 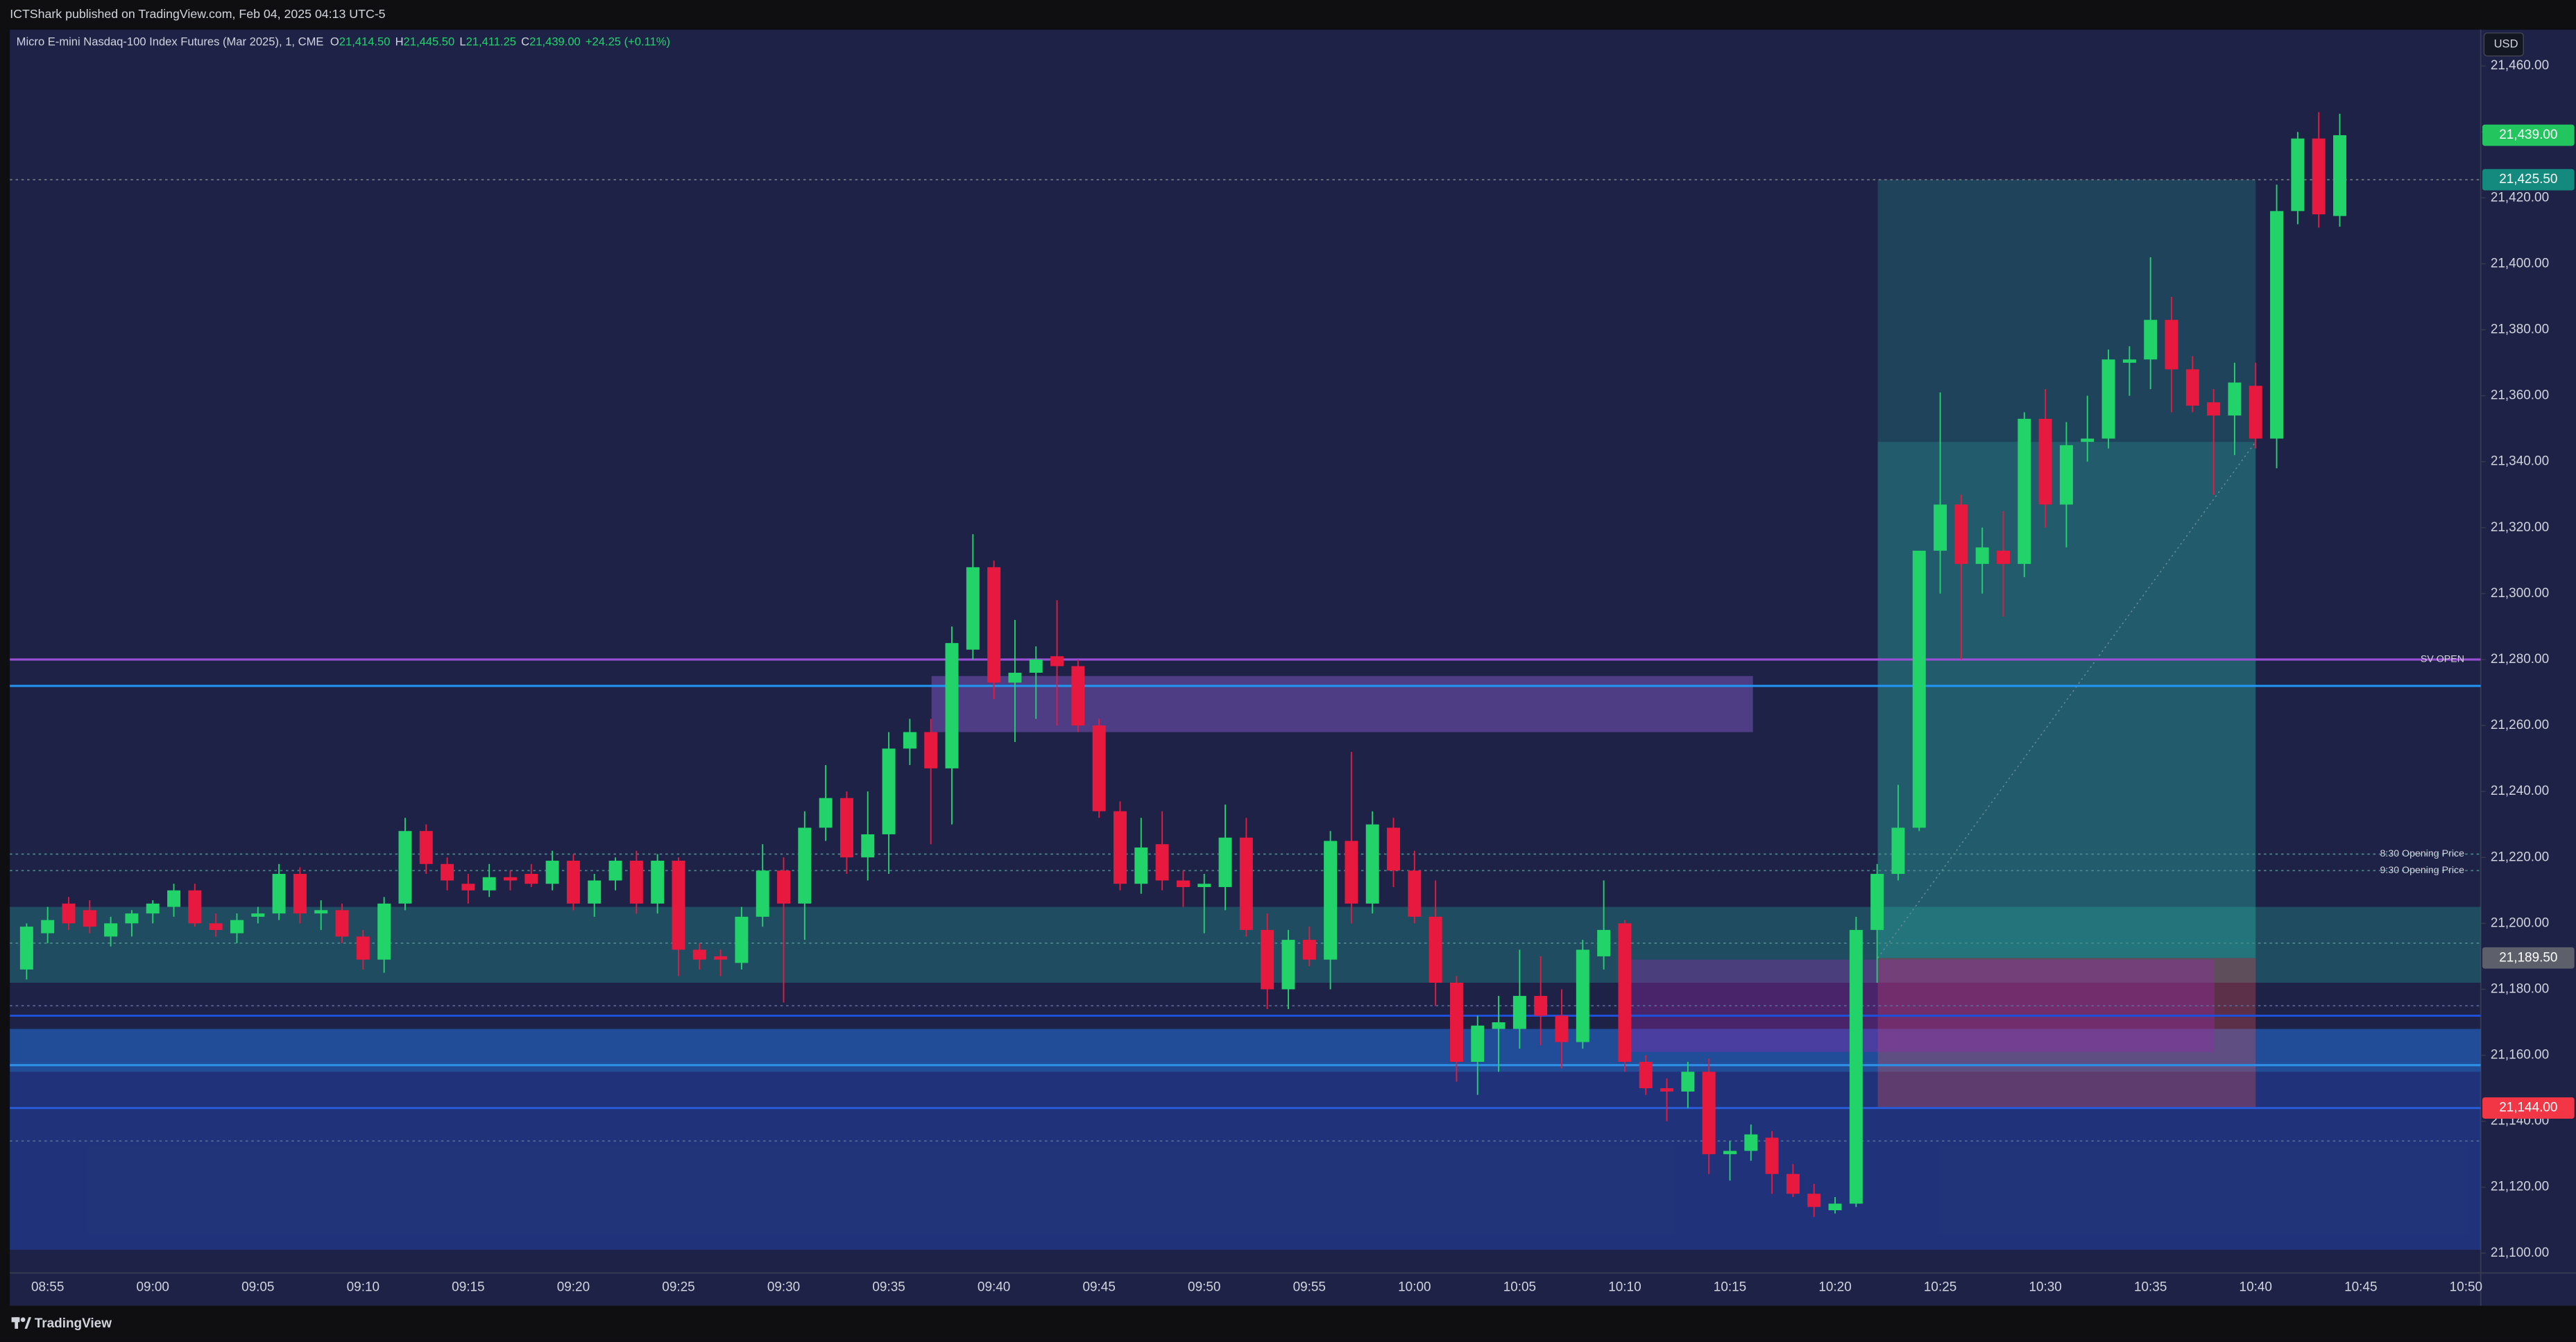 I want to click on price-axis, so click(x=2528, y=667).